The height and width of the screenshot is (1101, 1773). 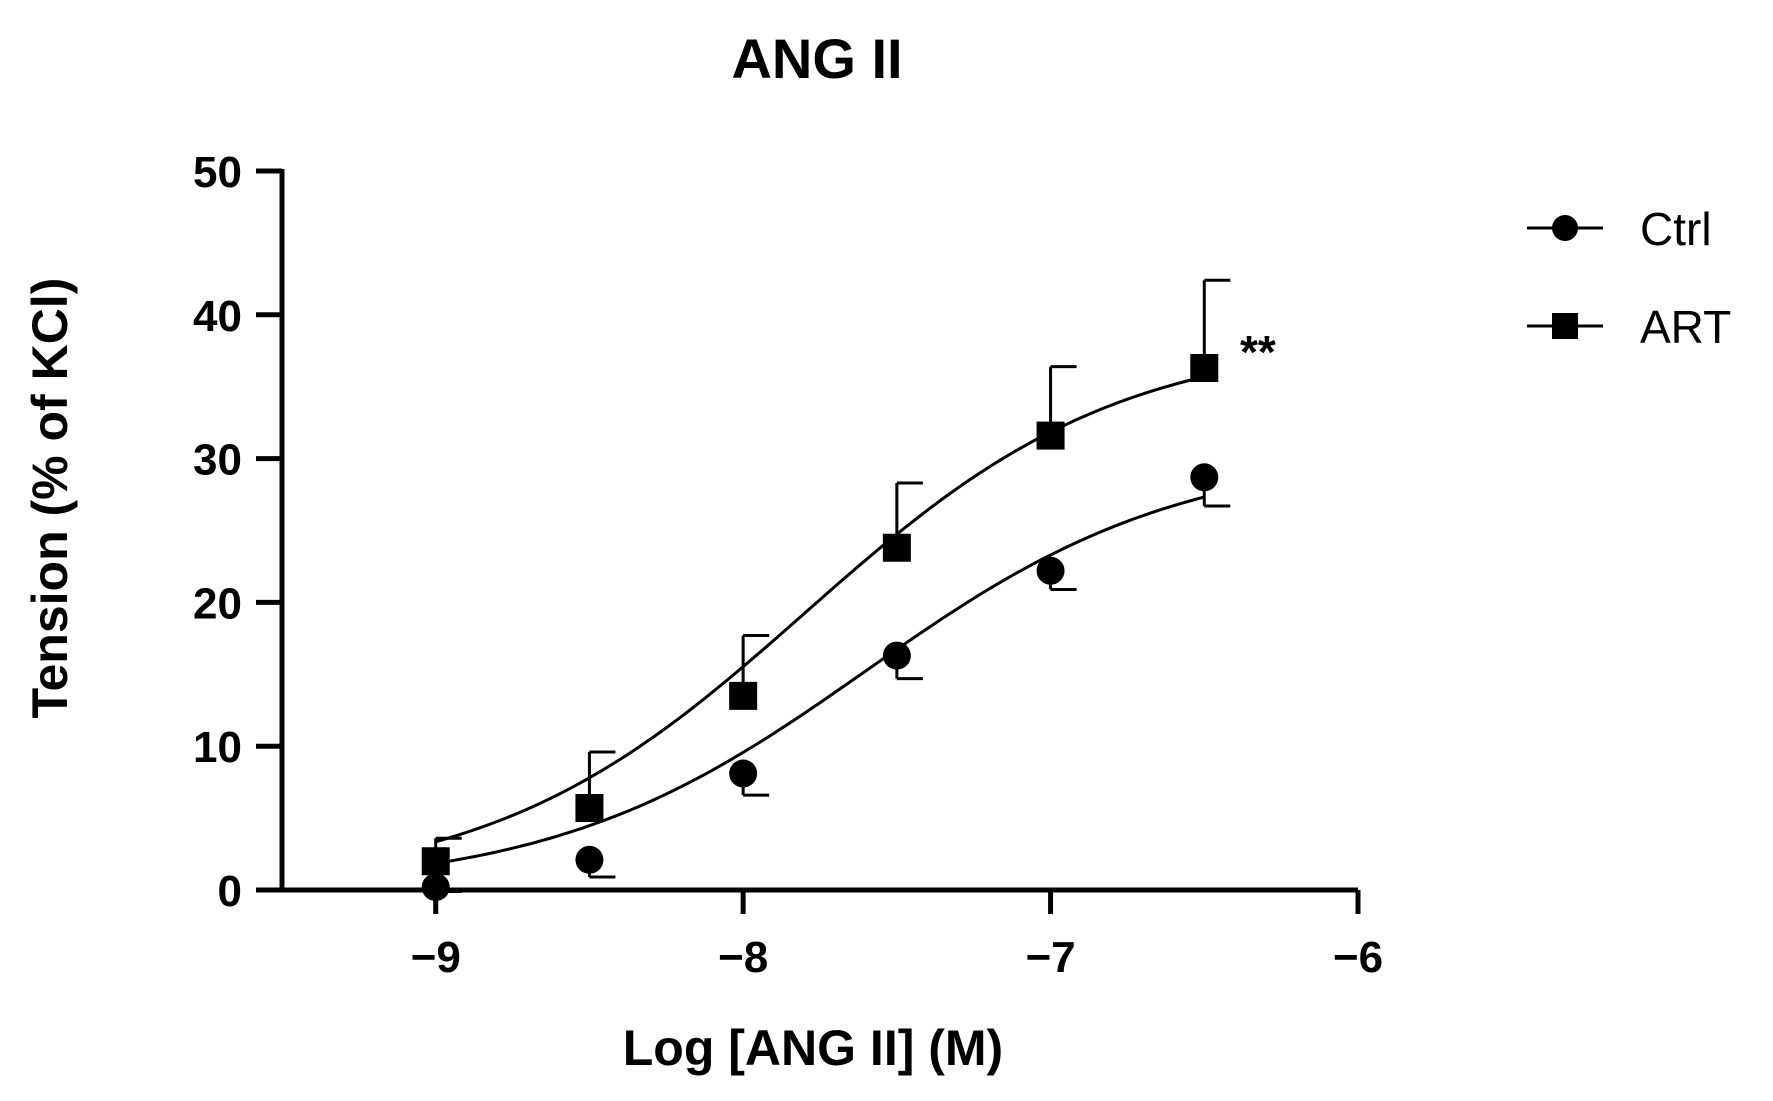 I want to click on y-axis-title: Tension (% of KCl), so click(x=50, y=498).